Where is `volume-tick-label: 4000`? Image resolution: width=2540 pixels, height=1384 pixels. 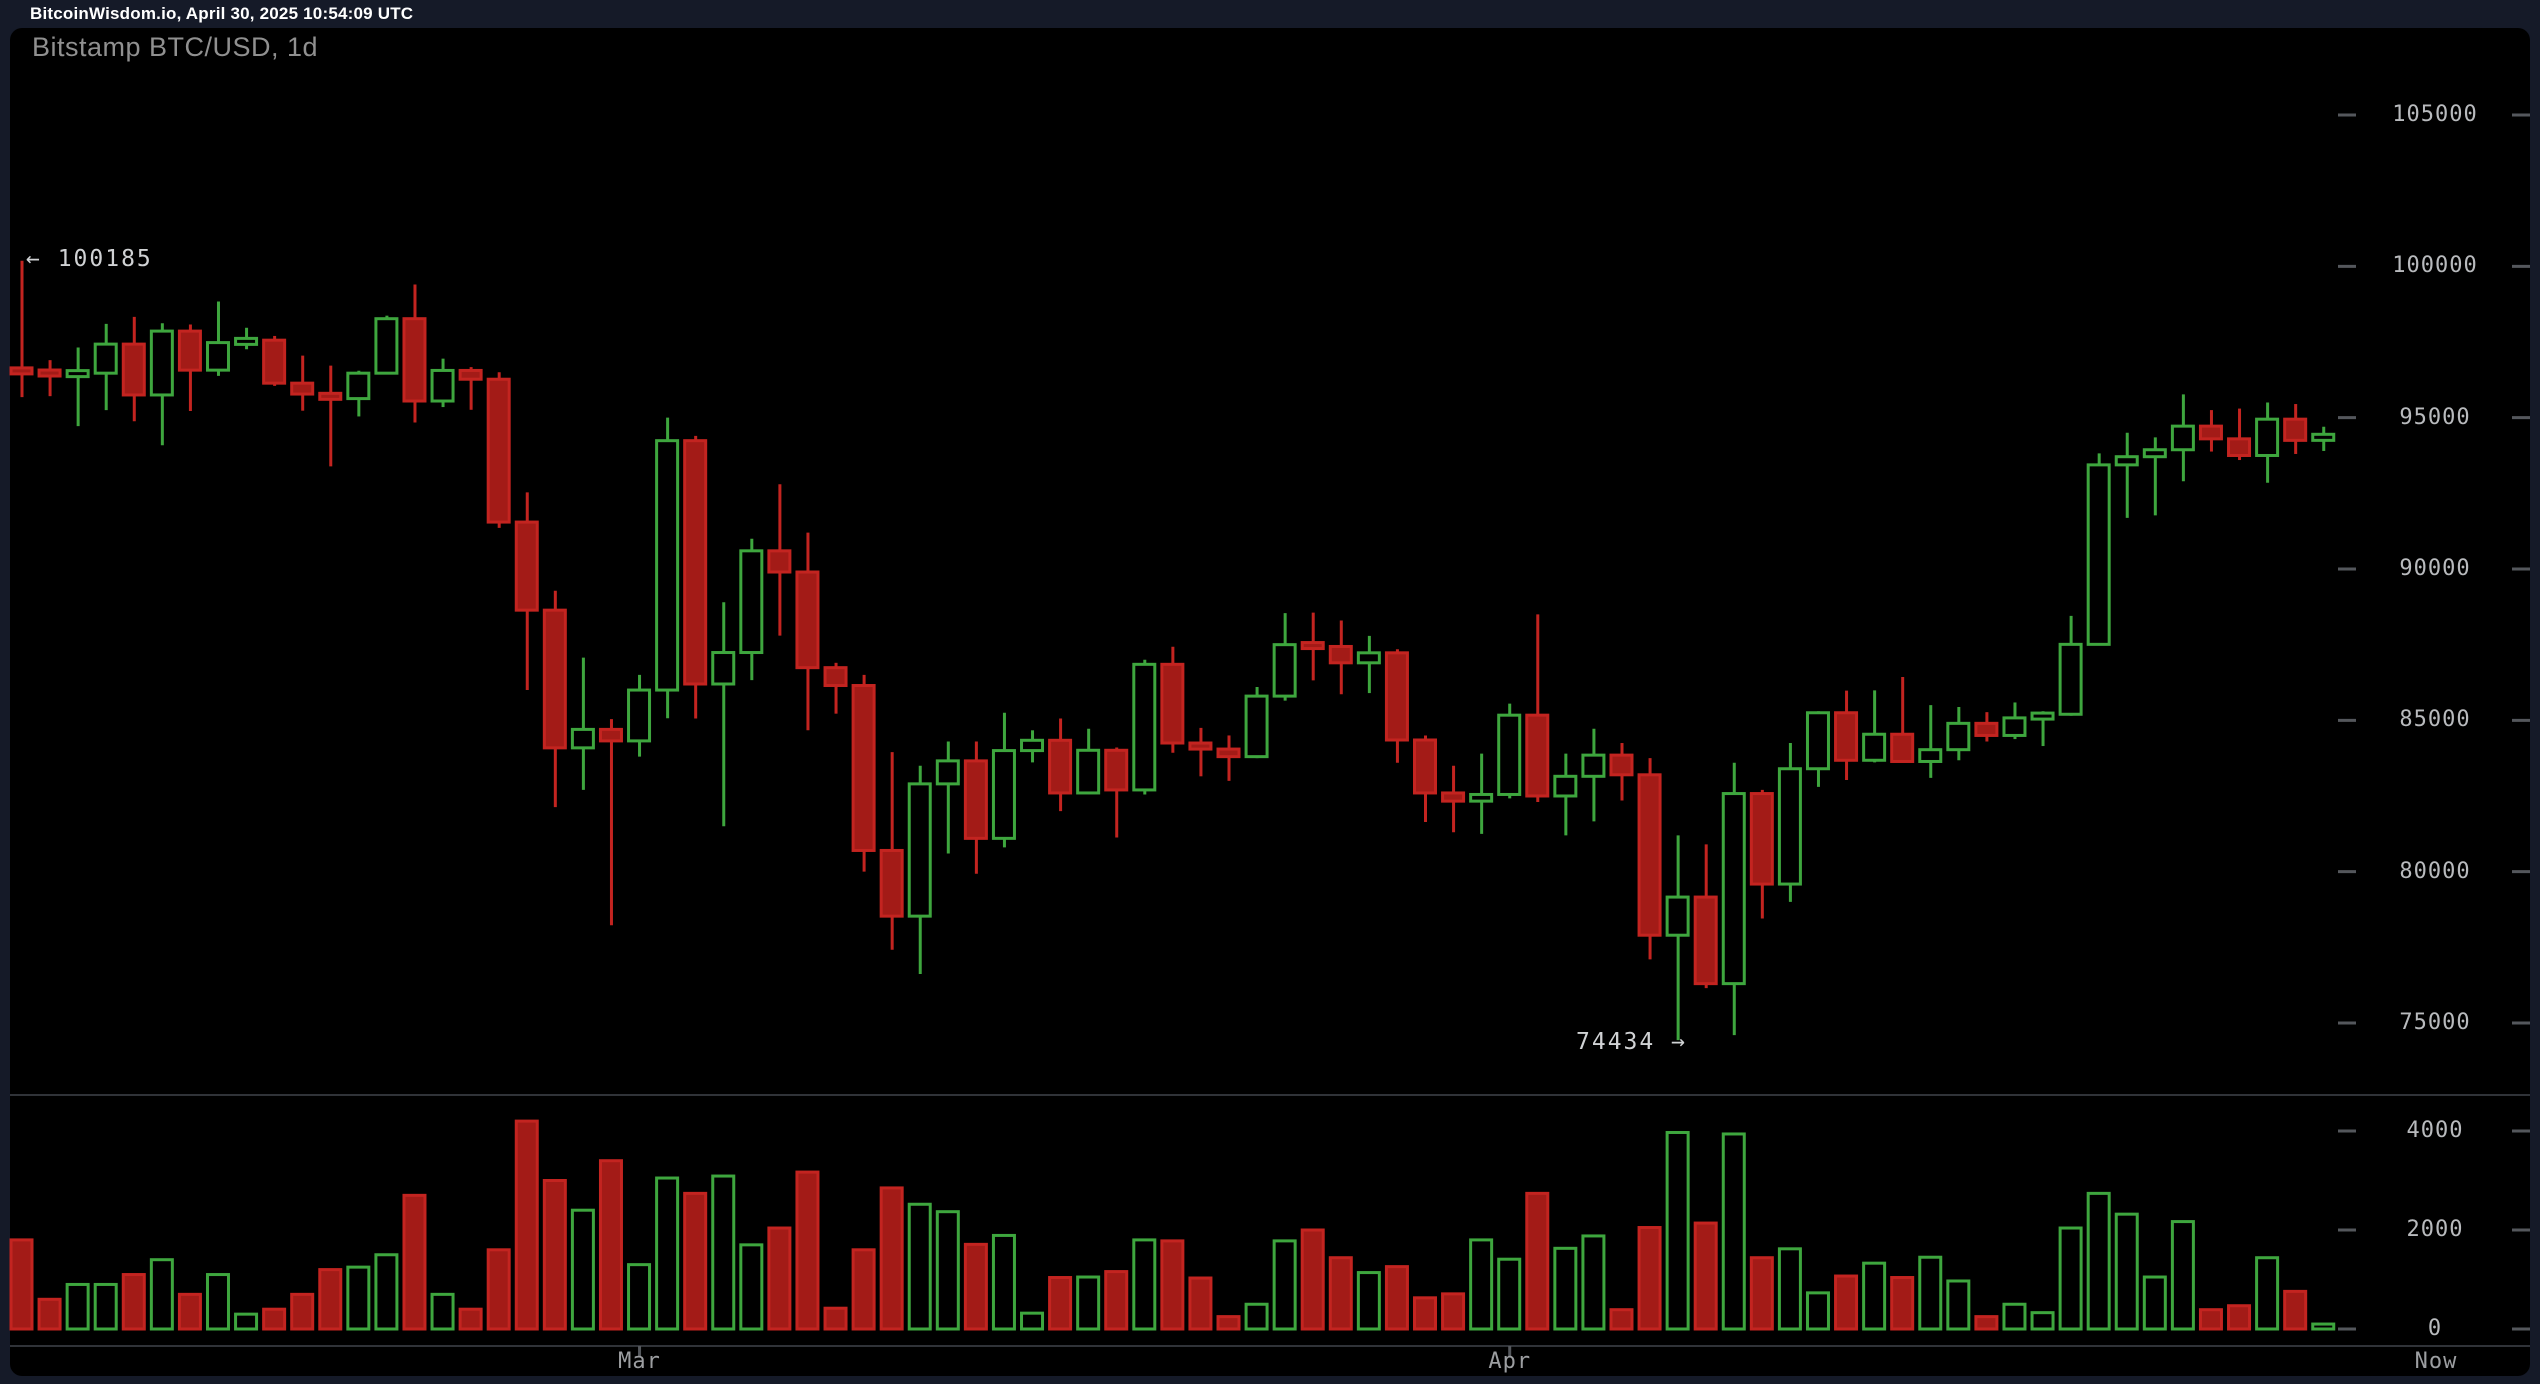
volume-tick-label: 4000 is located at coordinates (2435, 1130).